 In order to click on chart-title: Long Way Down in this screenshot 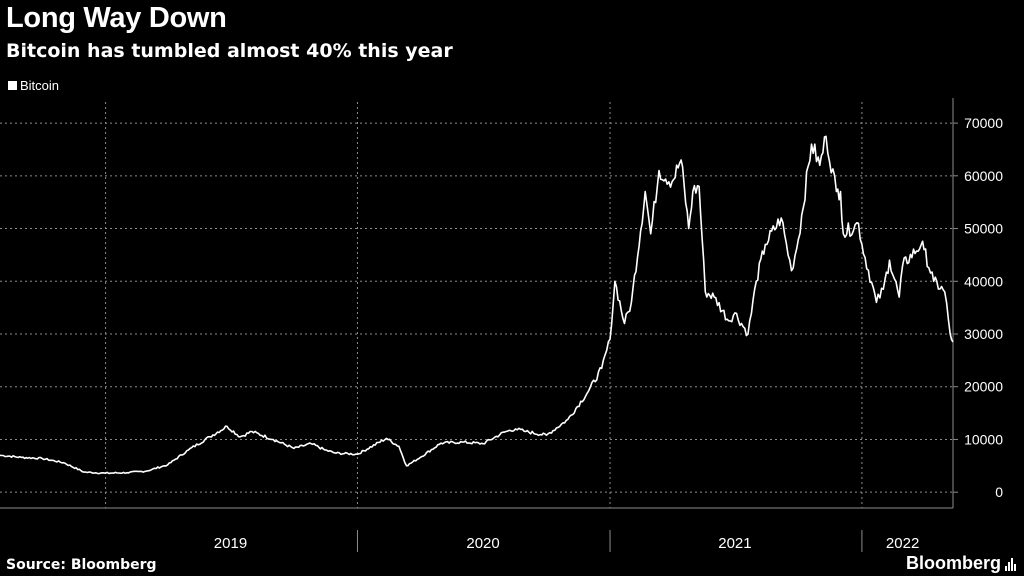, I will do `click(116, 18)`.